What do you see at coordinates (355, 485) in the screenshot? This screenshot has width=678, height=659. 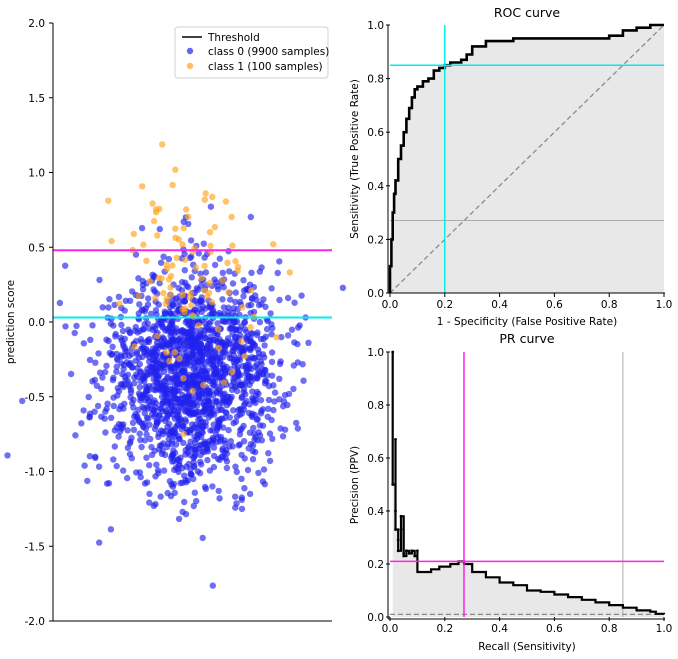 I see `pr-y-label: Precision (PPV)` at bounding box center [355, 485].